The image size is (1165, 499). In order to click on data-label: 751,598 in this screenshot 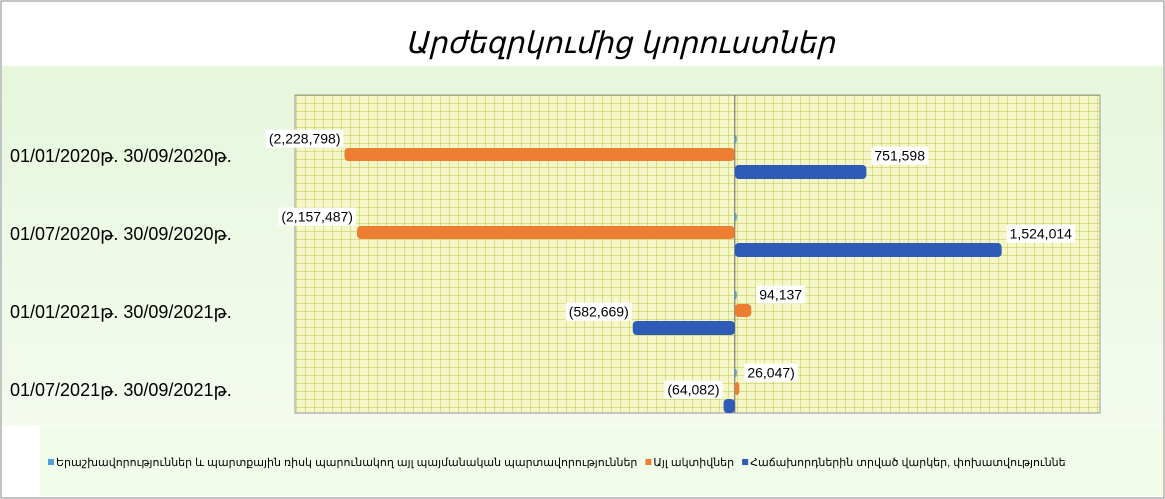, I will do `click(899, 156)`.